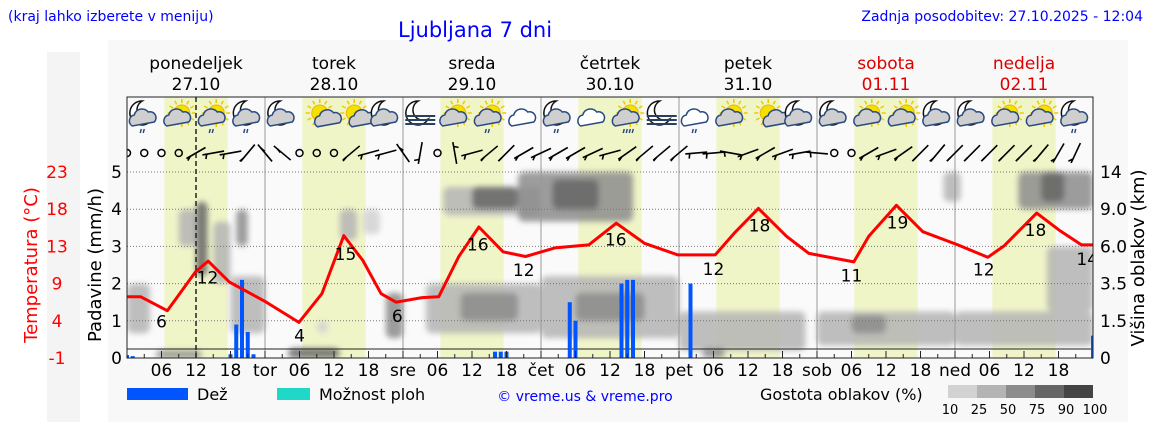 Image resolution: width=1152 pixels, height=447 pixels. Describe the element at coordinates (1113, 210) in the screenshot. I see `cloud-height-tick: 9.0` at that location.